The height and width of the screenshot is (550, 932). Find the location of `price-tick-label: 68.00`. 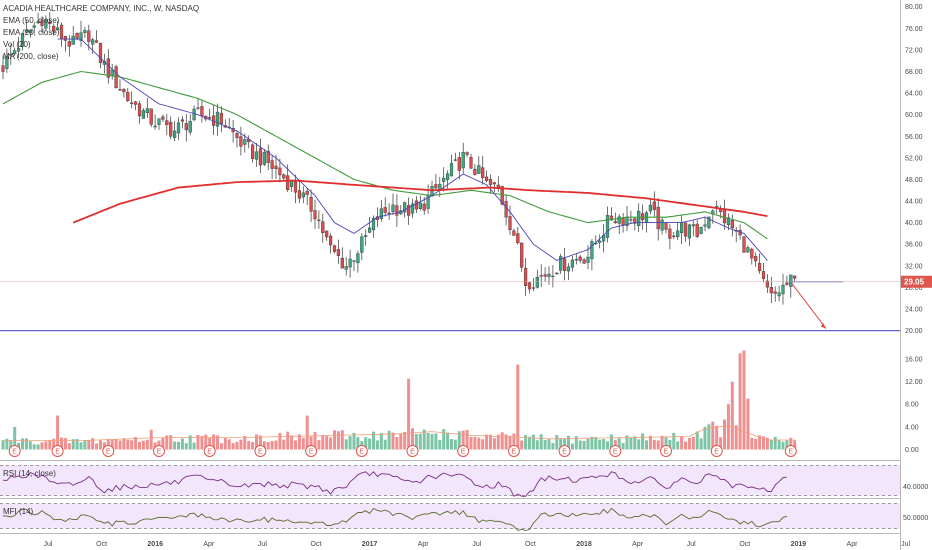

price-tick-label: 68.00 is located at coordinates (914, 72).